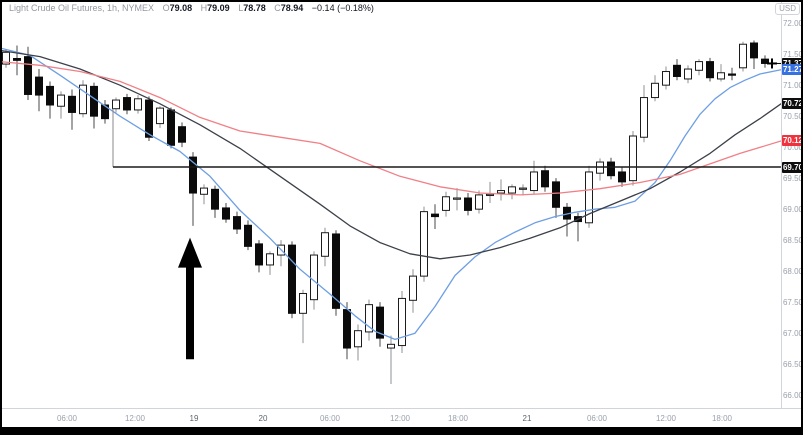 The width and height of the screenshot is (803, 435). What do you see at coordinates (792, 334) in the screenshot?
I see `price-tick-label: 67.00` at bounding box center [792, 334].